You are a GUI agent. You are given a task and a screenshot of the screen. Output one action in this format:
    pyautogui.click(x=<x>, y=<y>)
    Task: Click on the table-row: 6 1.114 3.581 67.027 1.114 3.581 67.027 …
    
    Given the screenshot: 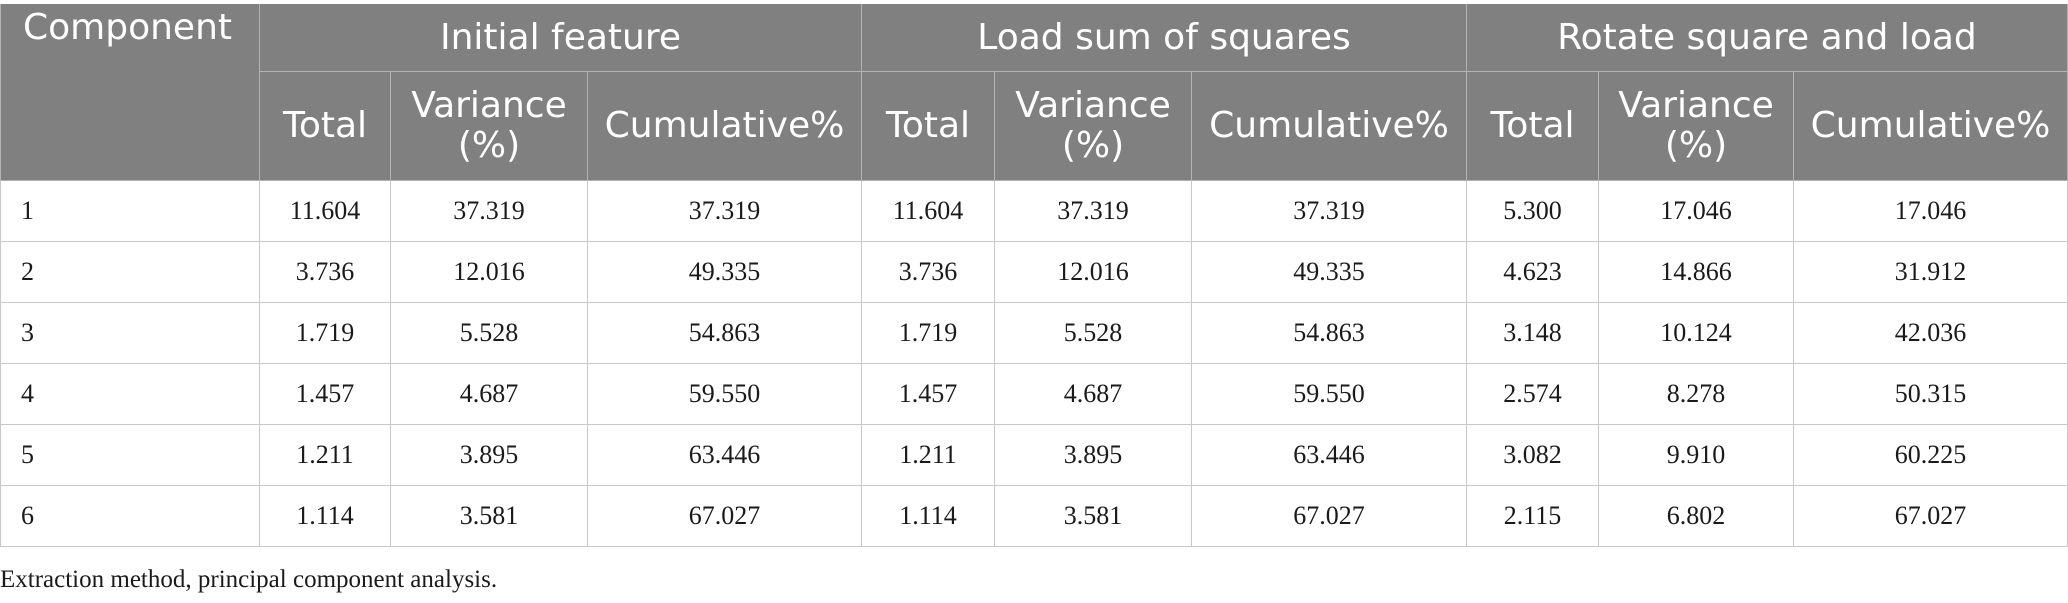 What is the action you would take?
    pyautogui.click(x=1034, y=516)
    